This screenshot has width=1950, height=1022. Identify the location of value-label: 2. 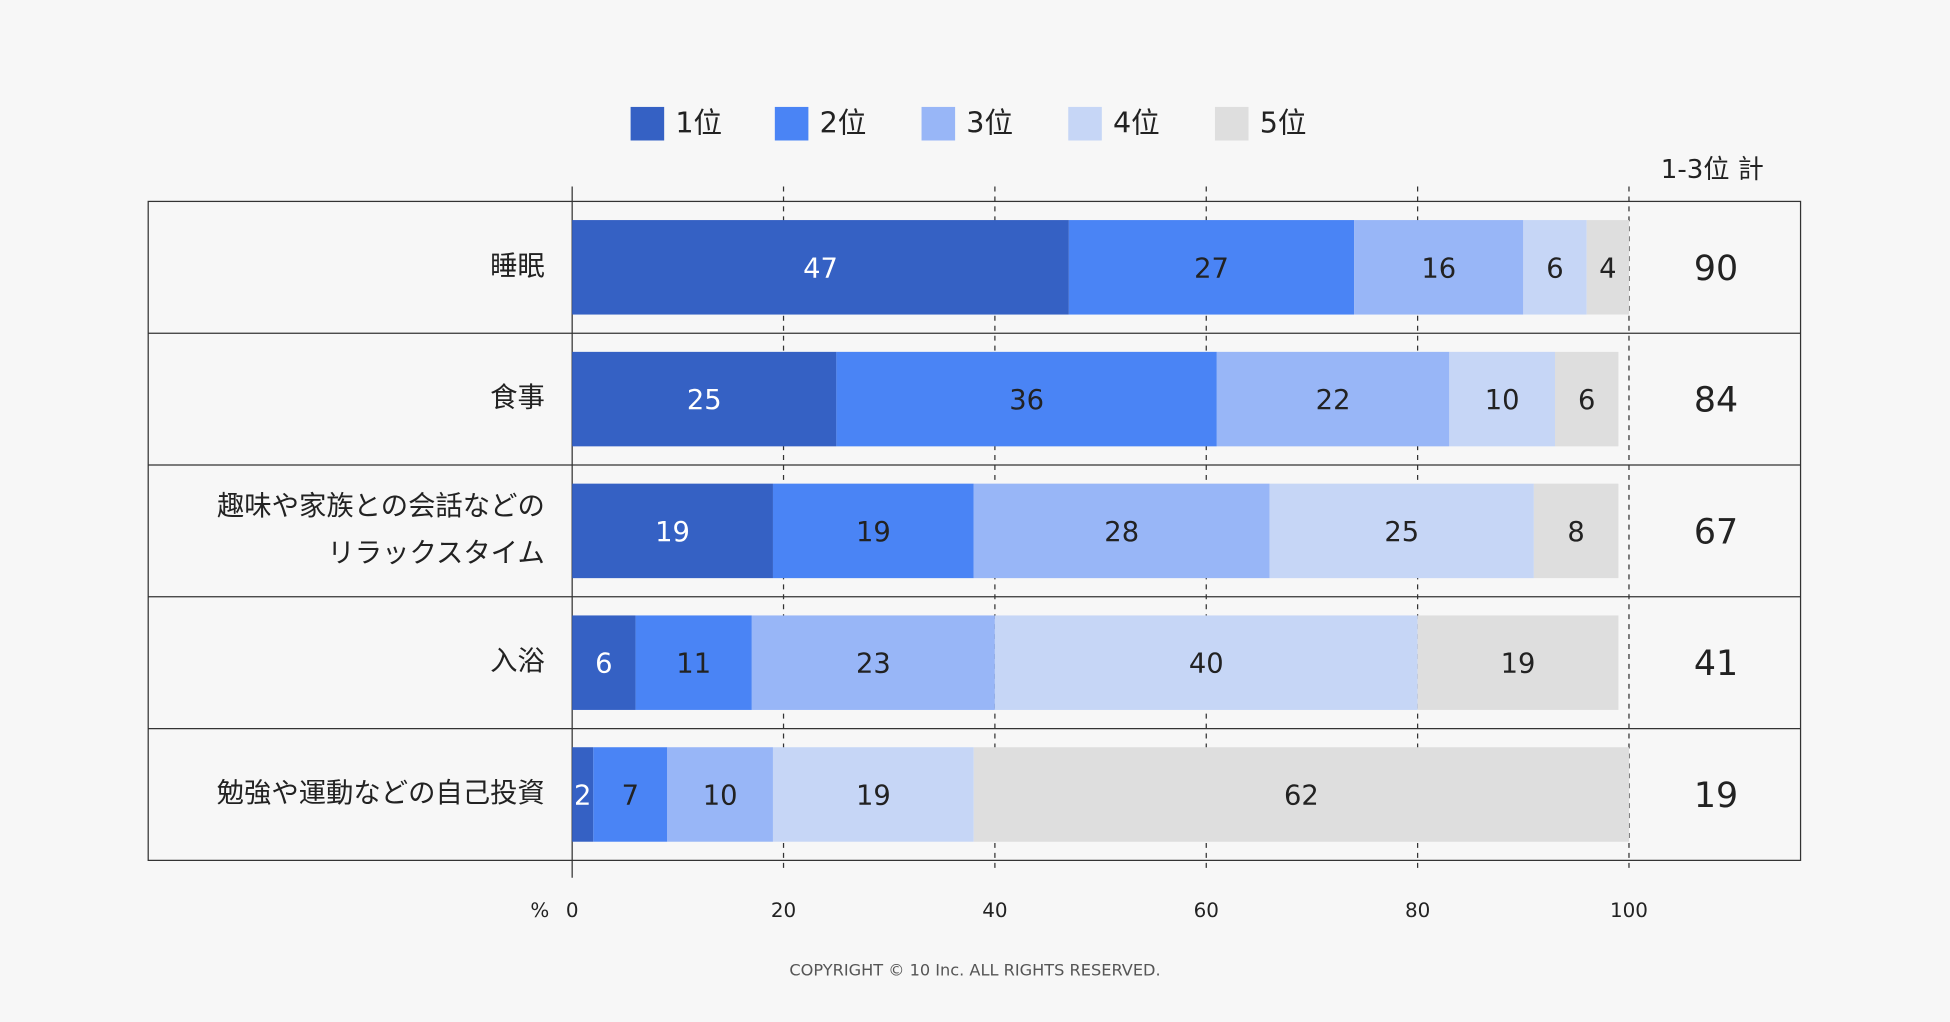
(582, 795).